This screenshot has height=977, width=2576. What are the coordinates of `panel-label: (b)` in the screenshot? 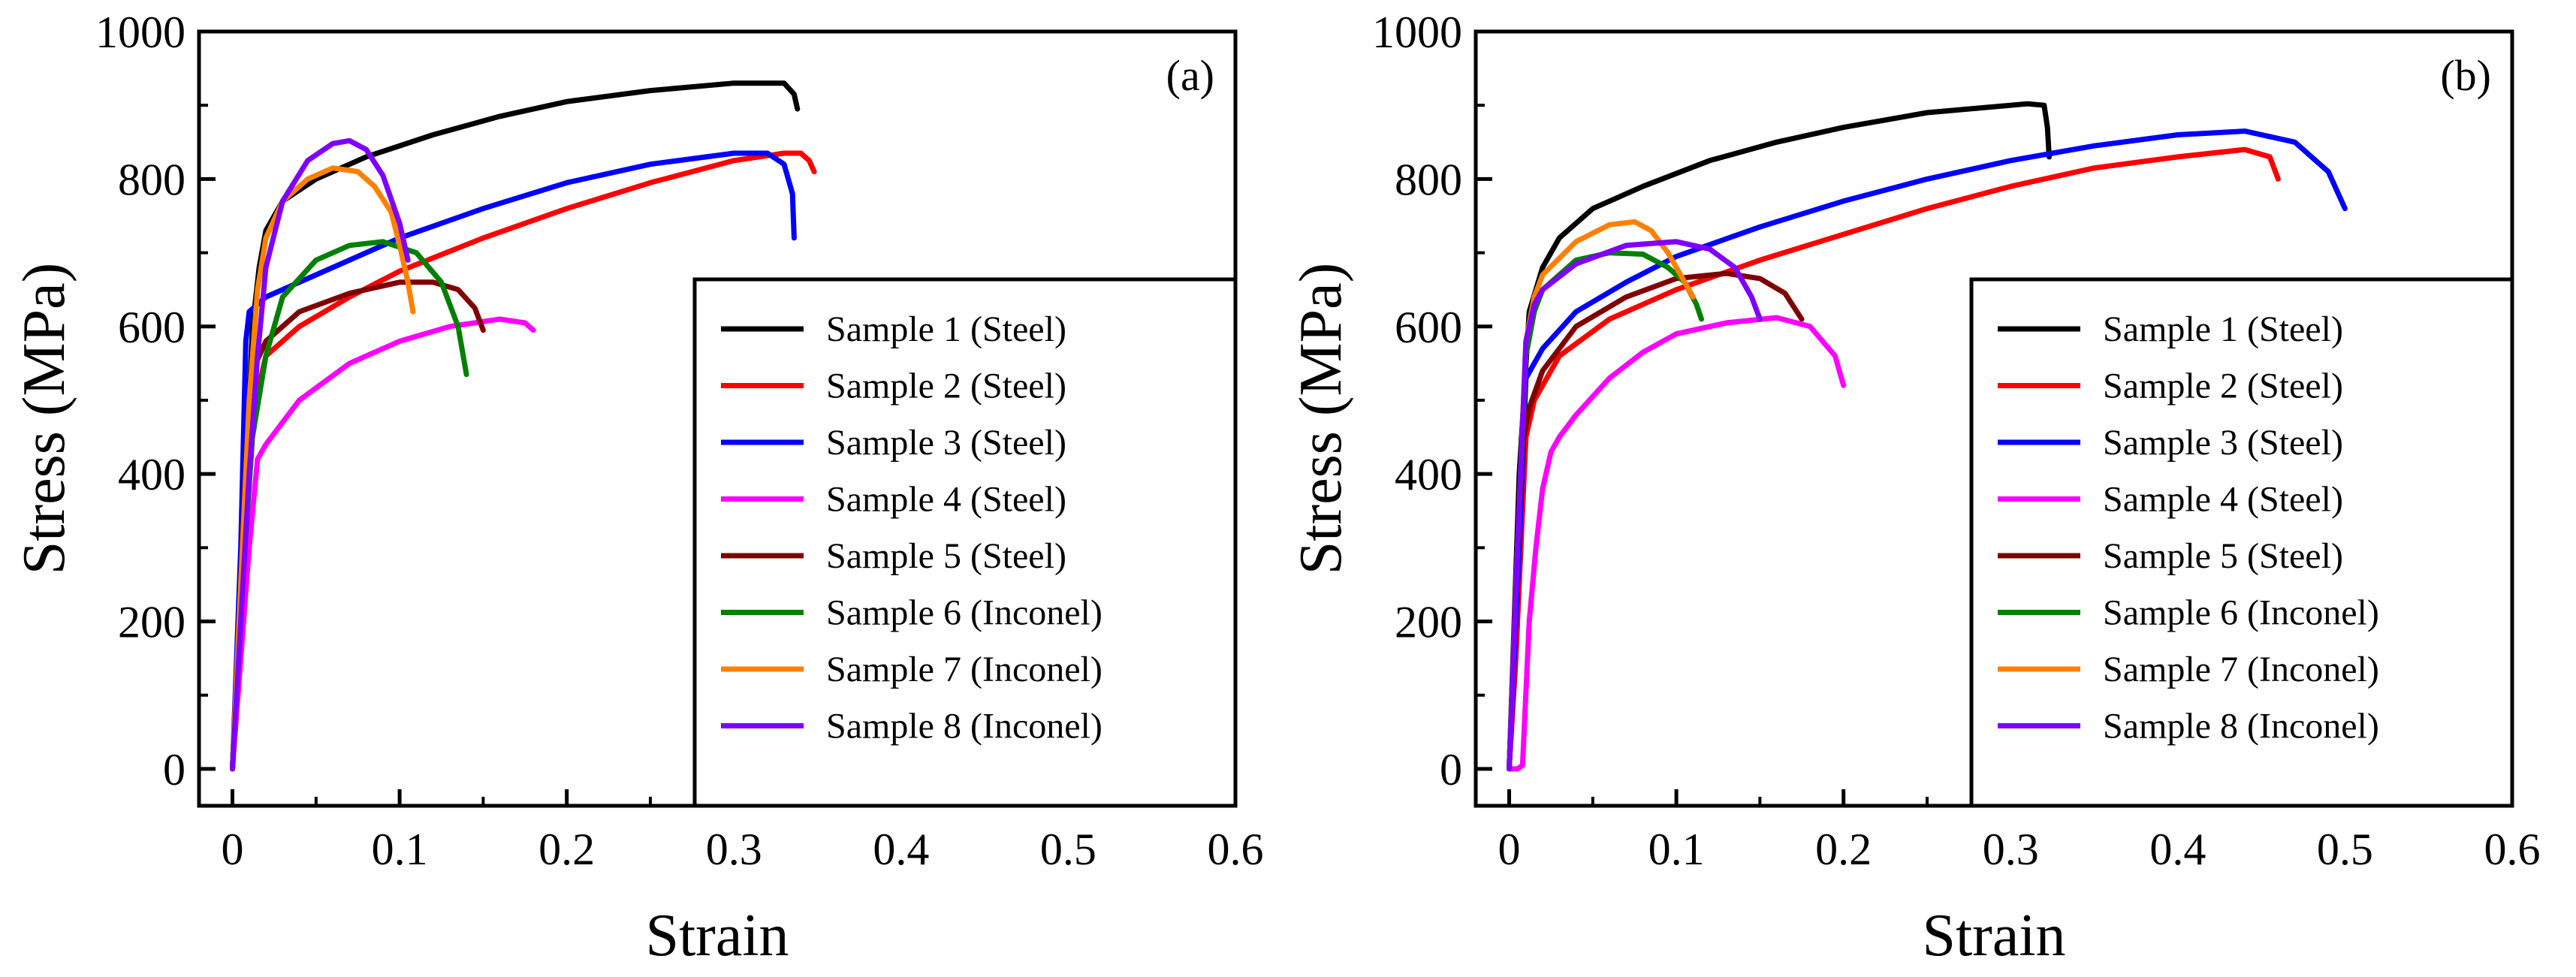 It's located at (2465, 75).